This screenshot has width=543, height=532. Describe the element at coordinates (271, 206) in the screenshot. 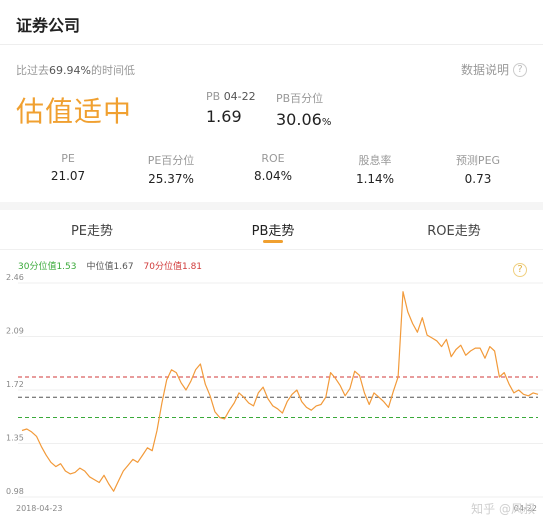

I see `section-divider` at that location.